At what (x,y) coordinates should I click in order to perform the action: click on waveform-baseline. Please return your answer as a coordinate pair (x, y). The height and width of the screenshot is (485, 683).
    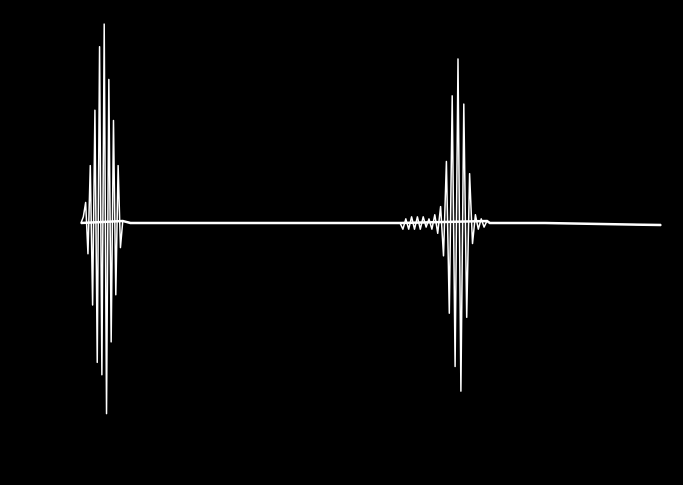
    Looking at the image, I should click on (371, 223).